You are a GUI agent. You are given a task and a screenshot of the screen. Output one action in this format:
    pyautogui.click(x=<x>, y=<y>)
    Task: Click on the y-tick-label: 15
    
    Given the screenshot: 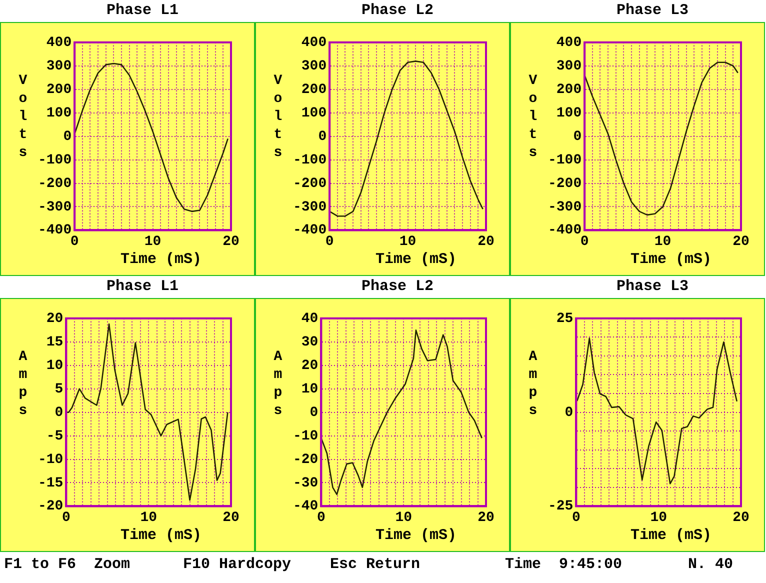 What is the action you would take?
    pyautogui.click(x=55, y=342)
    